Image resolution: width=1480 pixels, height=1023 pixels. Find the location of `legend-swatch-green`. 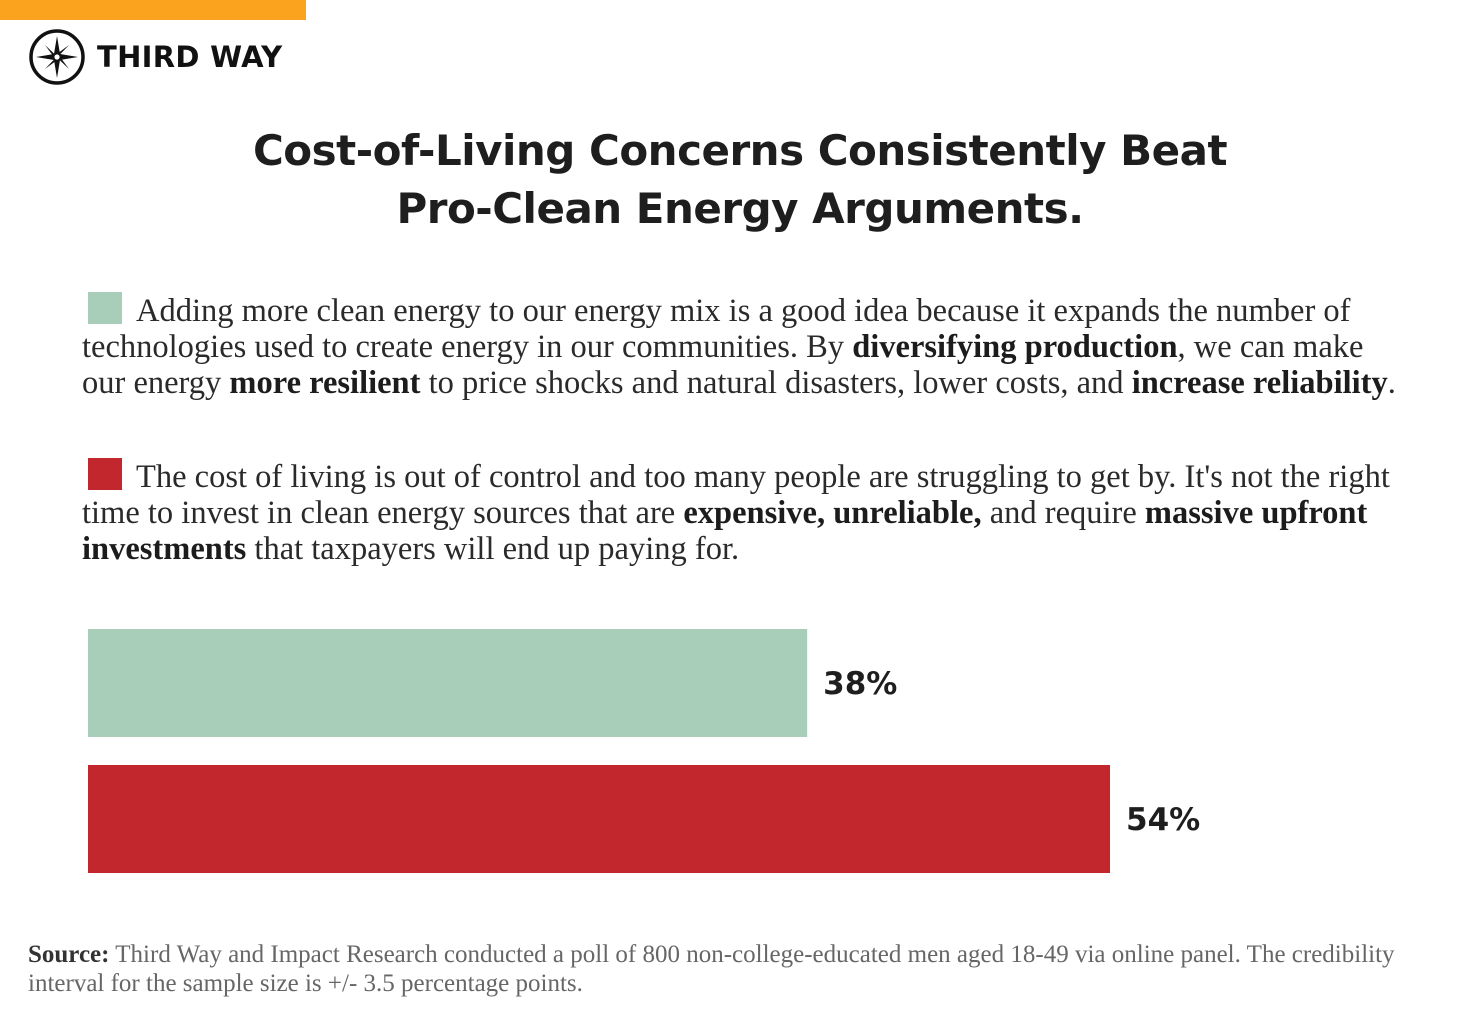

legend-swatch-green is located at coordinates (105, 308).